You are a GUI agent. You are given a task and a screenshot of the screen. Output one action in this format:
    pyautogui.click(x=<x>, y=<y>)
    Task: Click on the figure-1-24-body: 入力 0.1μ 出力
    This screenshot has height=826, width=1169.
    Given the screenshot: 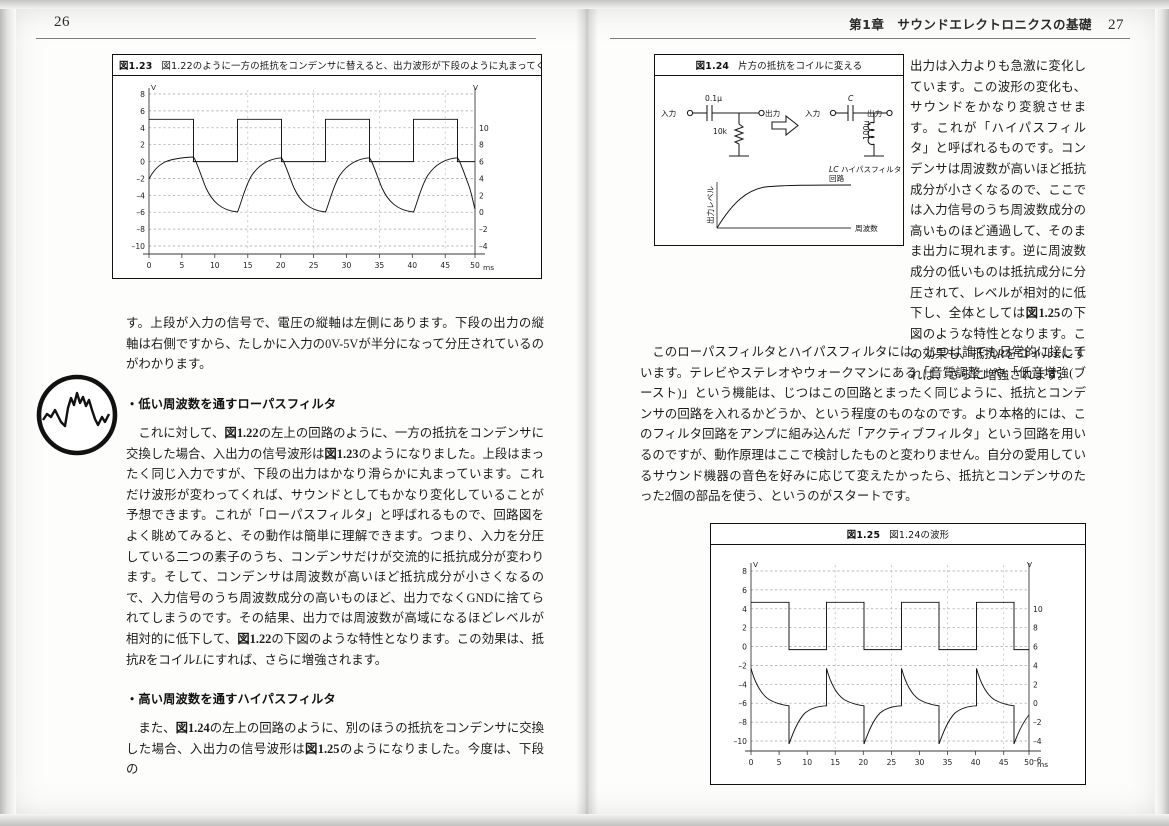 What is the action you would take?
    pyautogui.click(x=779, y=161)
    